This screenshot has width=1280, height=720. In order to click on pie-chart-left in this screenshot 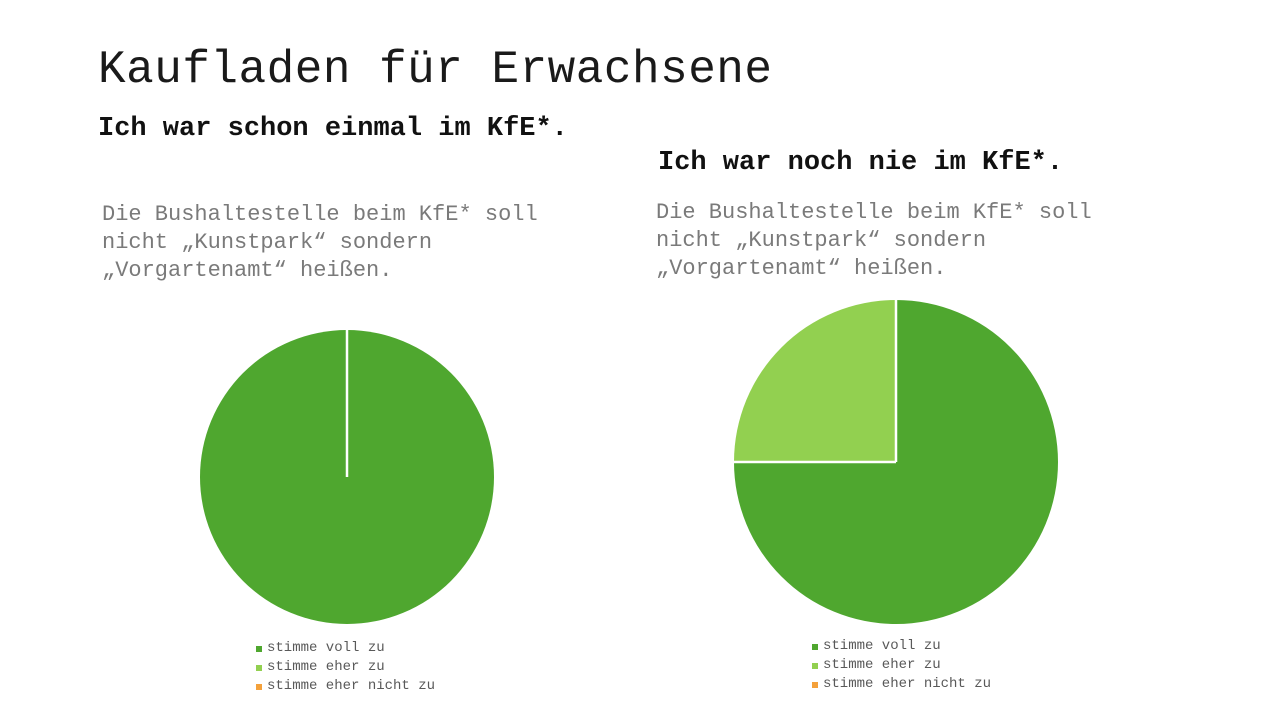, I will do `click(347, 477)`.